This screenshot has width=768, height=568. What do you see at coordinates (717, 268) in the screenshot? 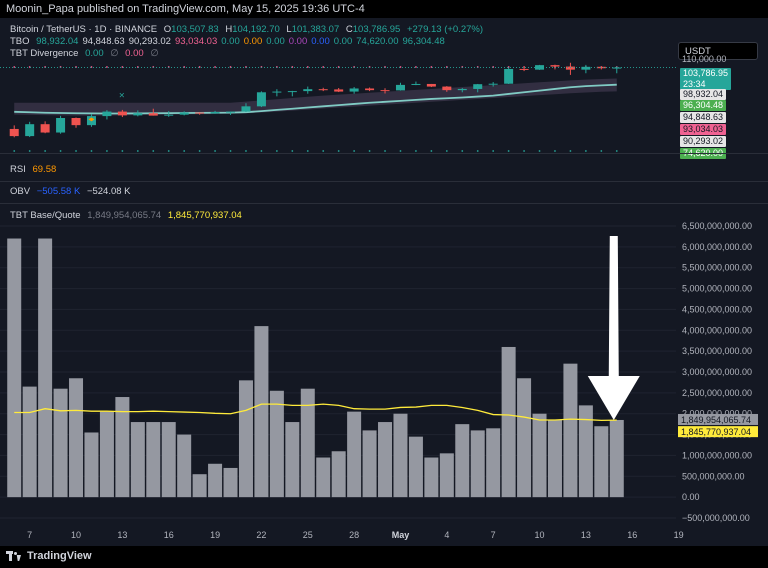
I see `y-tick-label: 5,500,000,000.00` at bounding box center [717, 268].